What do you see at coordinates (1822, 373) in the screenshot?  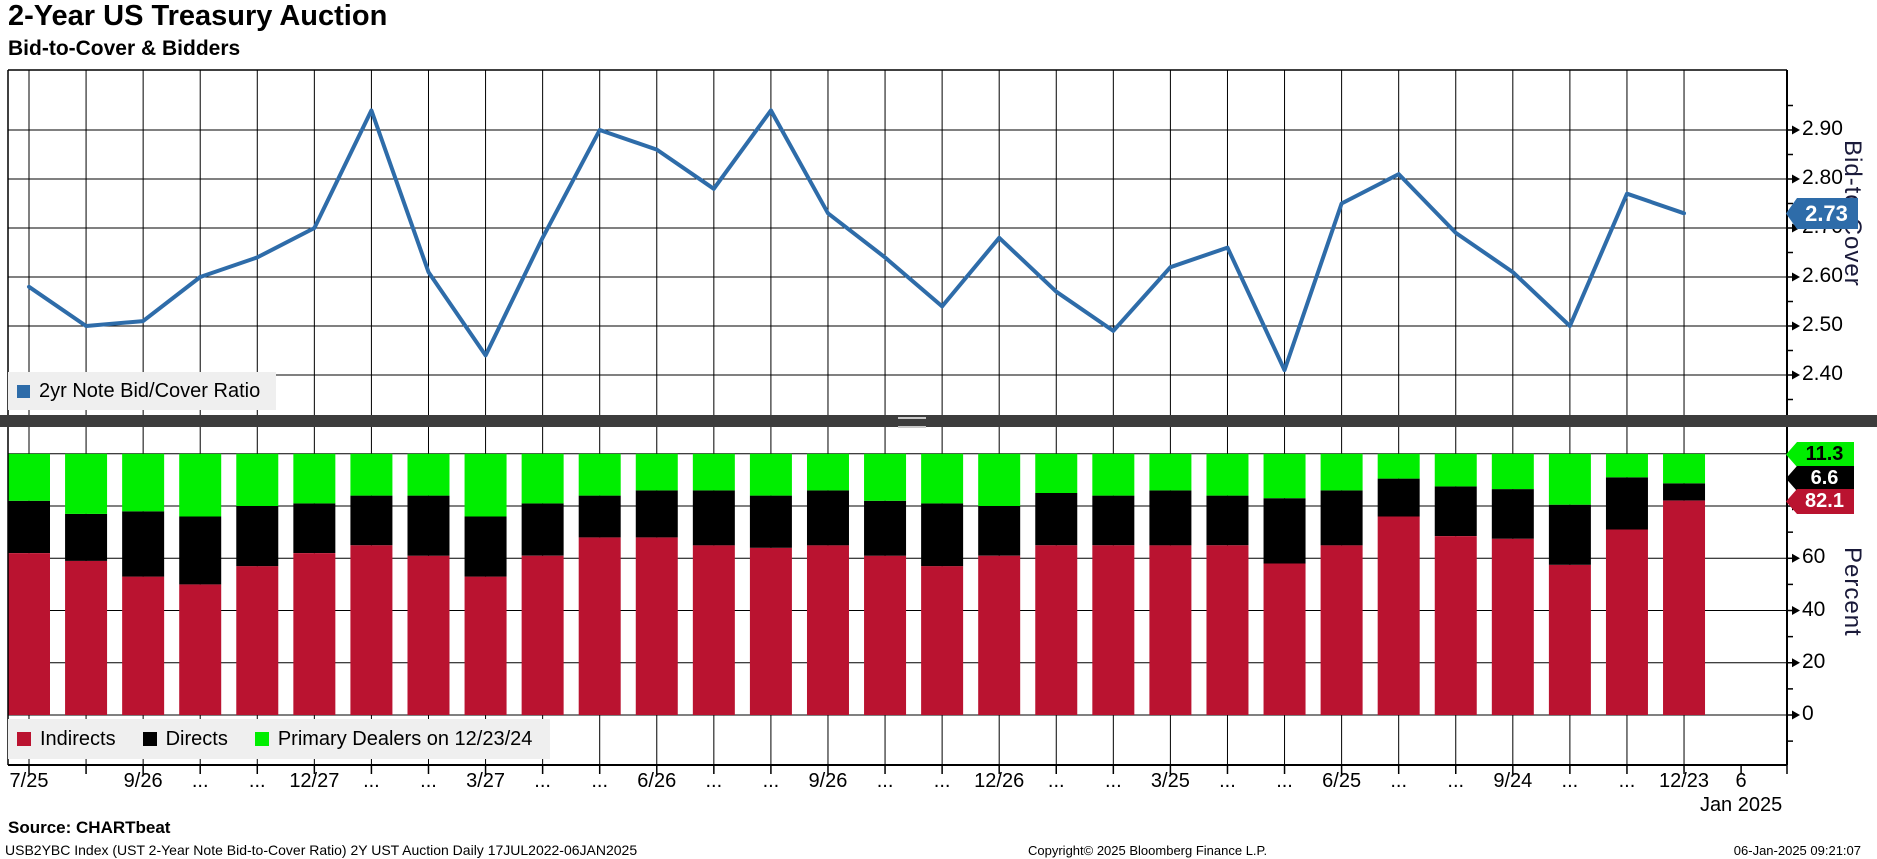 I see `top-y-tick-label: 2.40` at bounding box center [1822, 373].